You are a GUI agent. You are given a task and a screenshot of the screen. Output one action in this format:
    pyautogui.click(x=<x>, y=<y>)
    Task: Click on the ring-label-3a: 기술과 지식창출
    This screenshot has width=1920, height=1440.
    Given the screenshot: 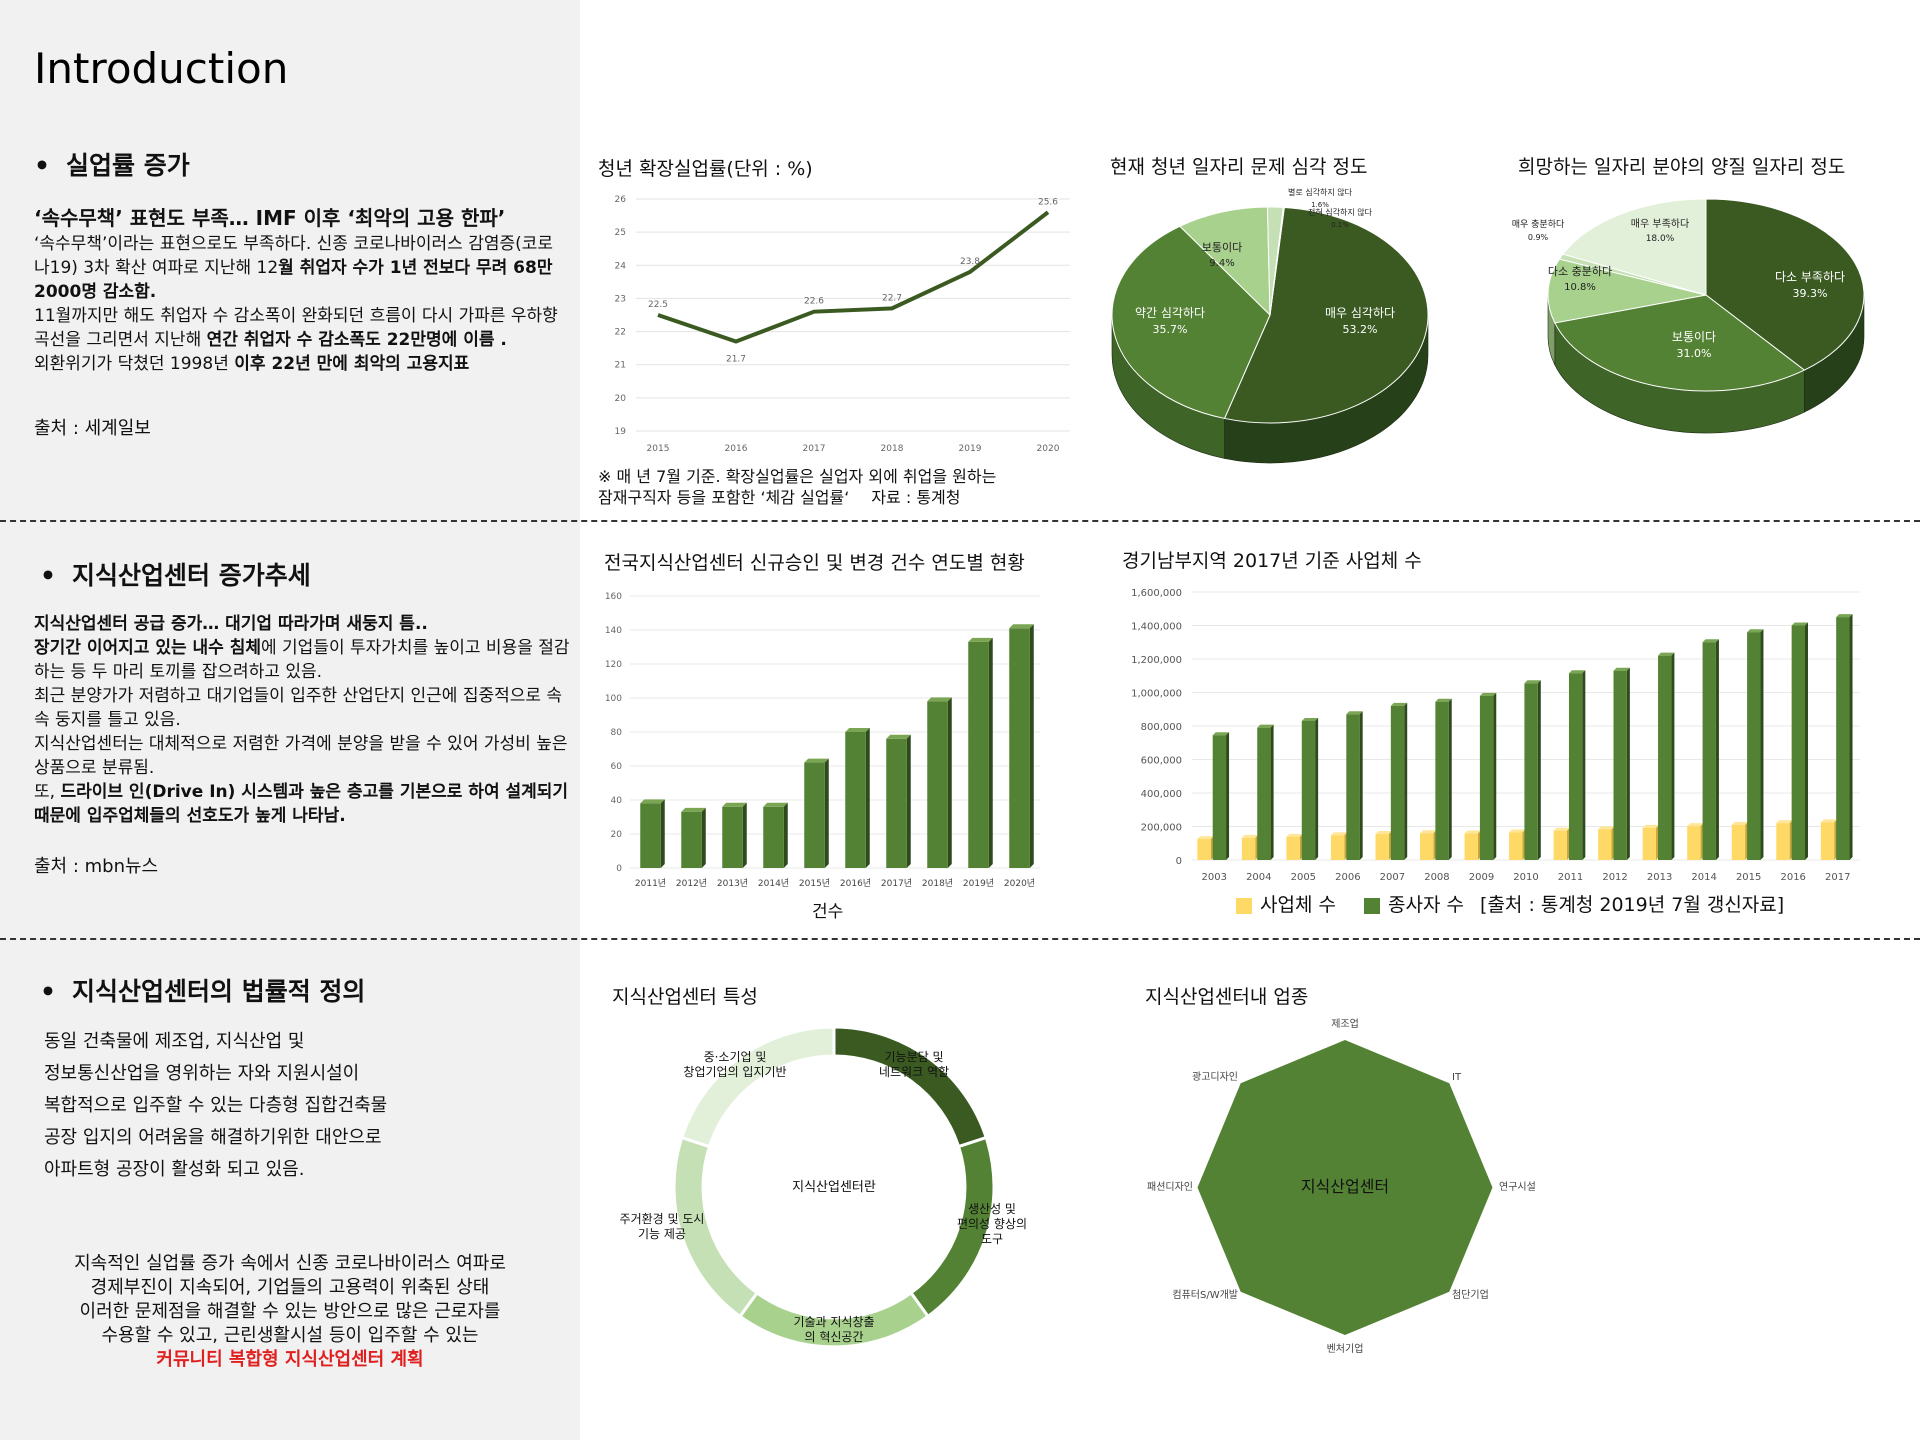 What is the action you would take?
    pyautogui.click(x=833, y=1322)
    